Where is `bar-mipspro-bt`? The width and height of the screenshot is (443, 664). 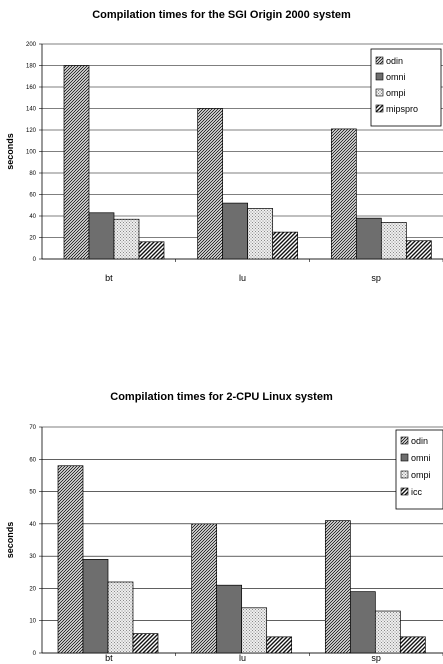 bar-mipspro-bt is located at coordinates (151, 250).